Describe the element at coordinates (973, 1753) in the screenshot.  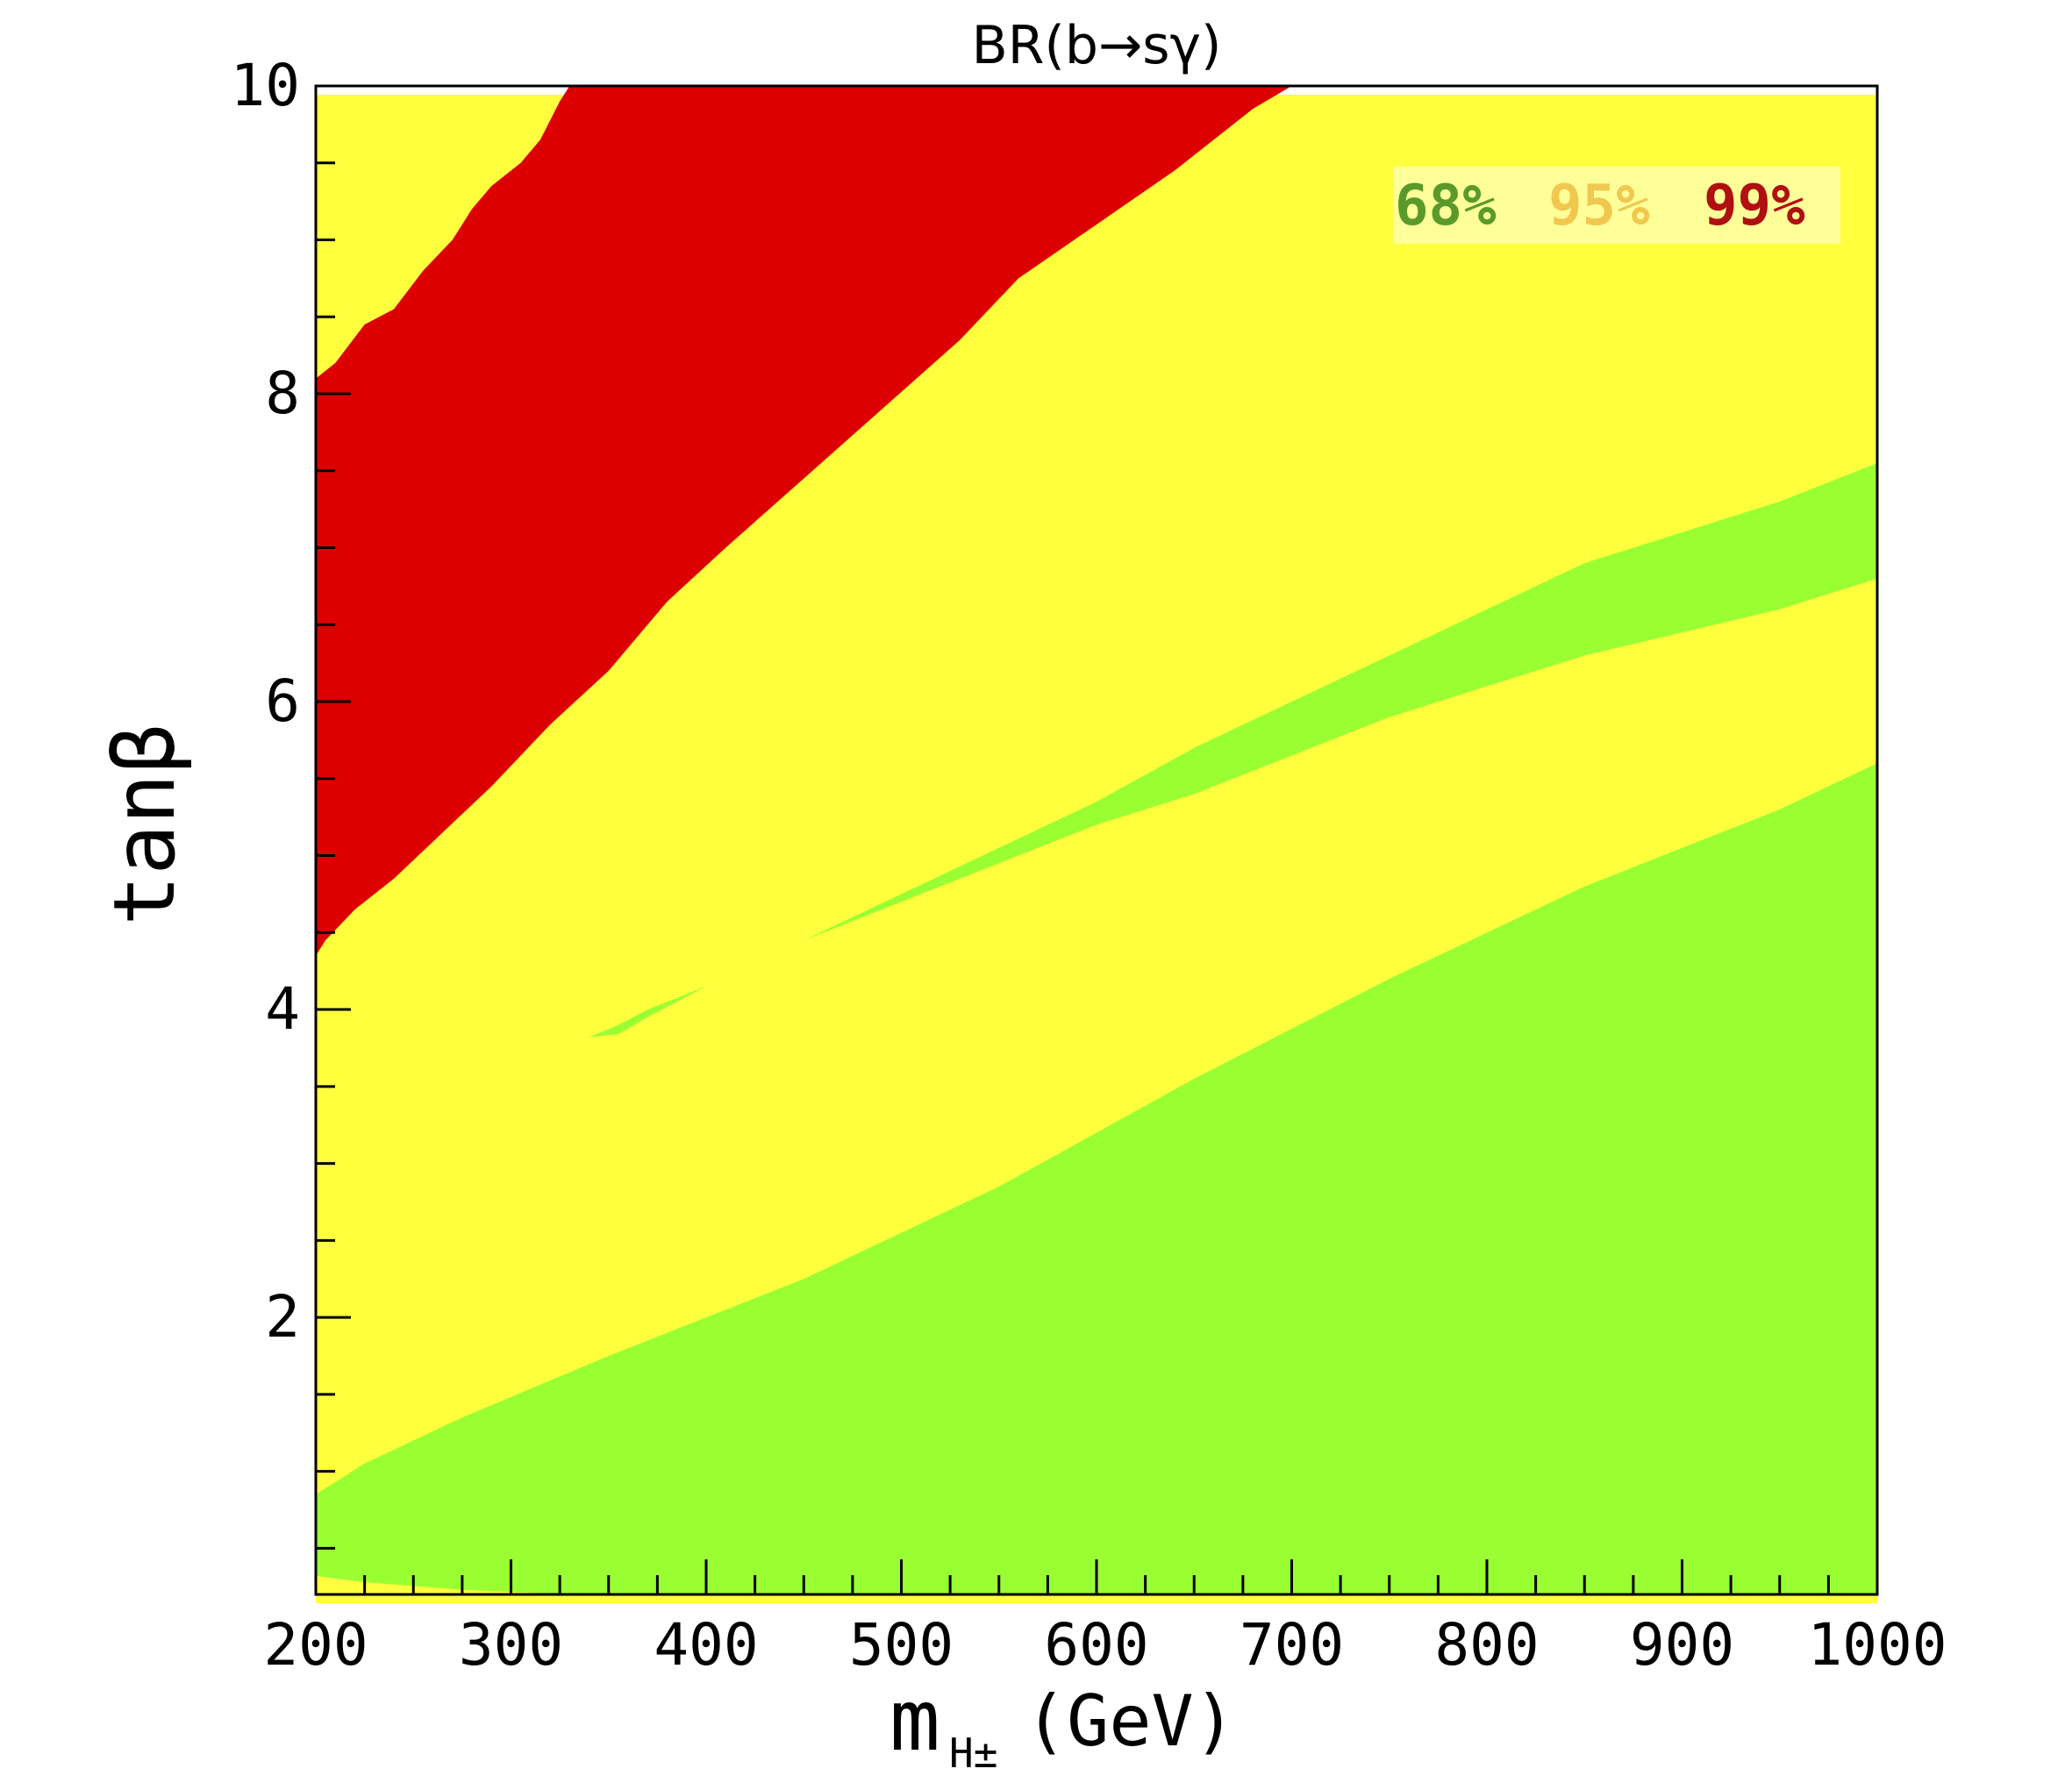
I see `x-axis-title-subscript: H±` at that location.